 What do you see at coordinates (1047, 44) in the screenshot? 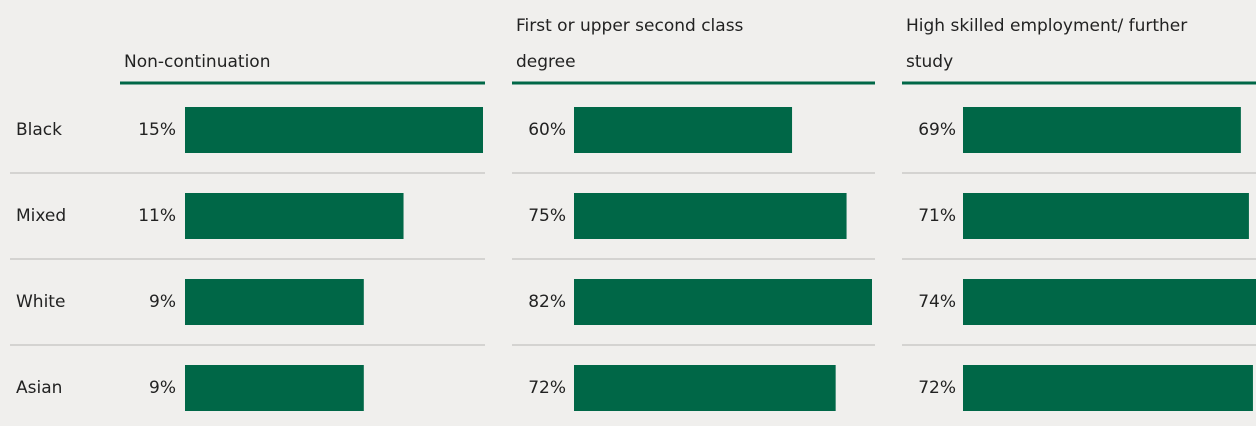
I see `panel-title: High skilled employment/ further study` at bounding box center [1047, 44].